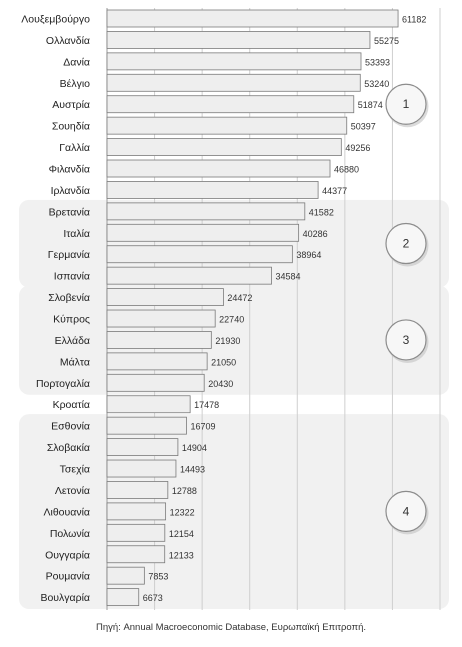  I want to click on category-label: Βρετανία, so click(69, 212).